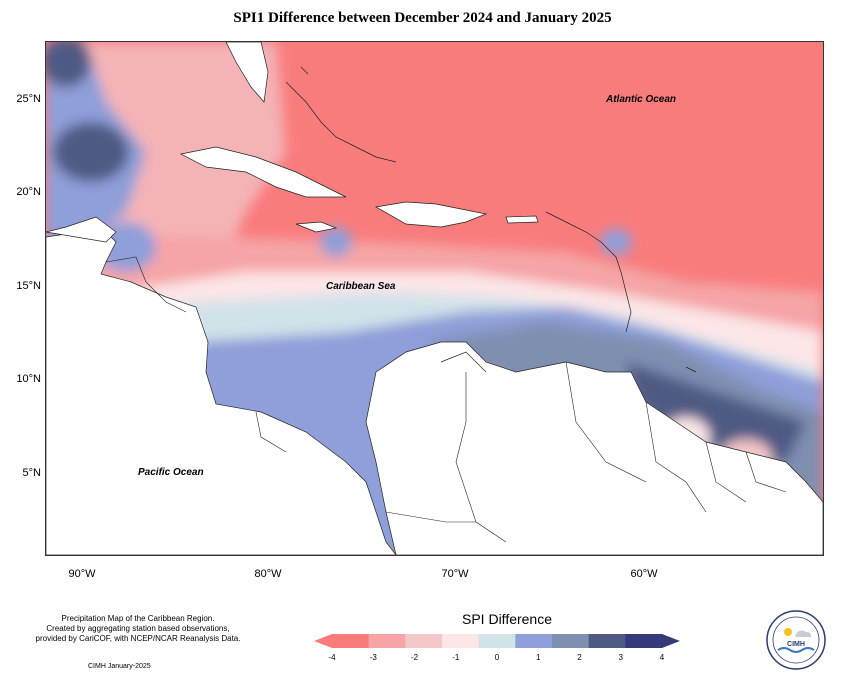 This screenshot has width=845, height=684. What do you see at coordinates (323, 641) in the screenshot?
I see `legend-arrow-low` at bounding box center [323, 641].